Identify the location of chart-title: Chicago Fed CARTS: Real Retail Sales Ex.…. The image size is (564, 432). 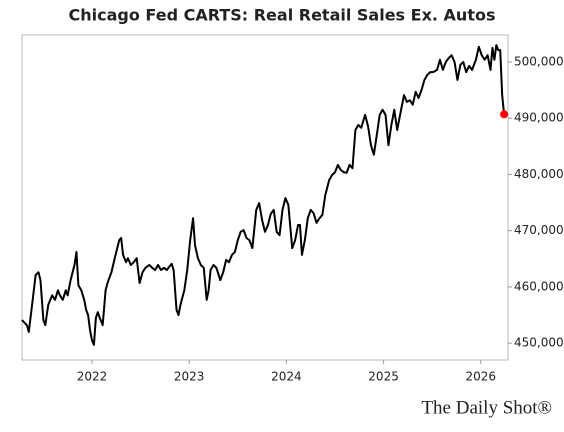
(282, 15).